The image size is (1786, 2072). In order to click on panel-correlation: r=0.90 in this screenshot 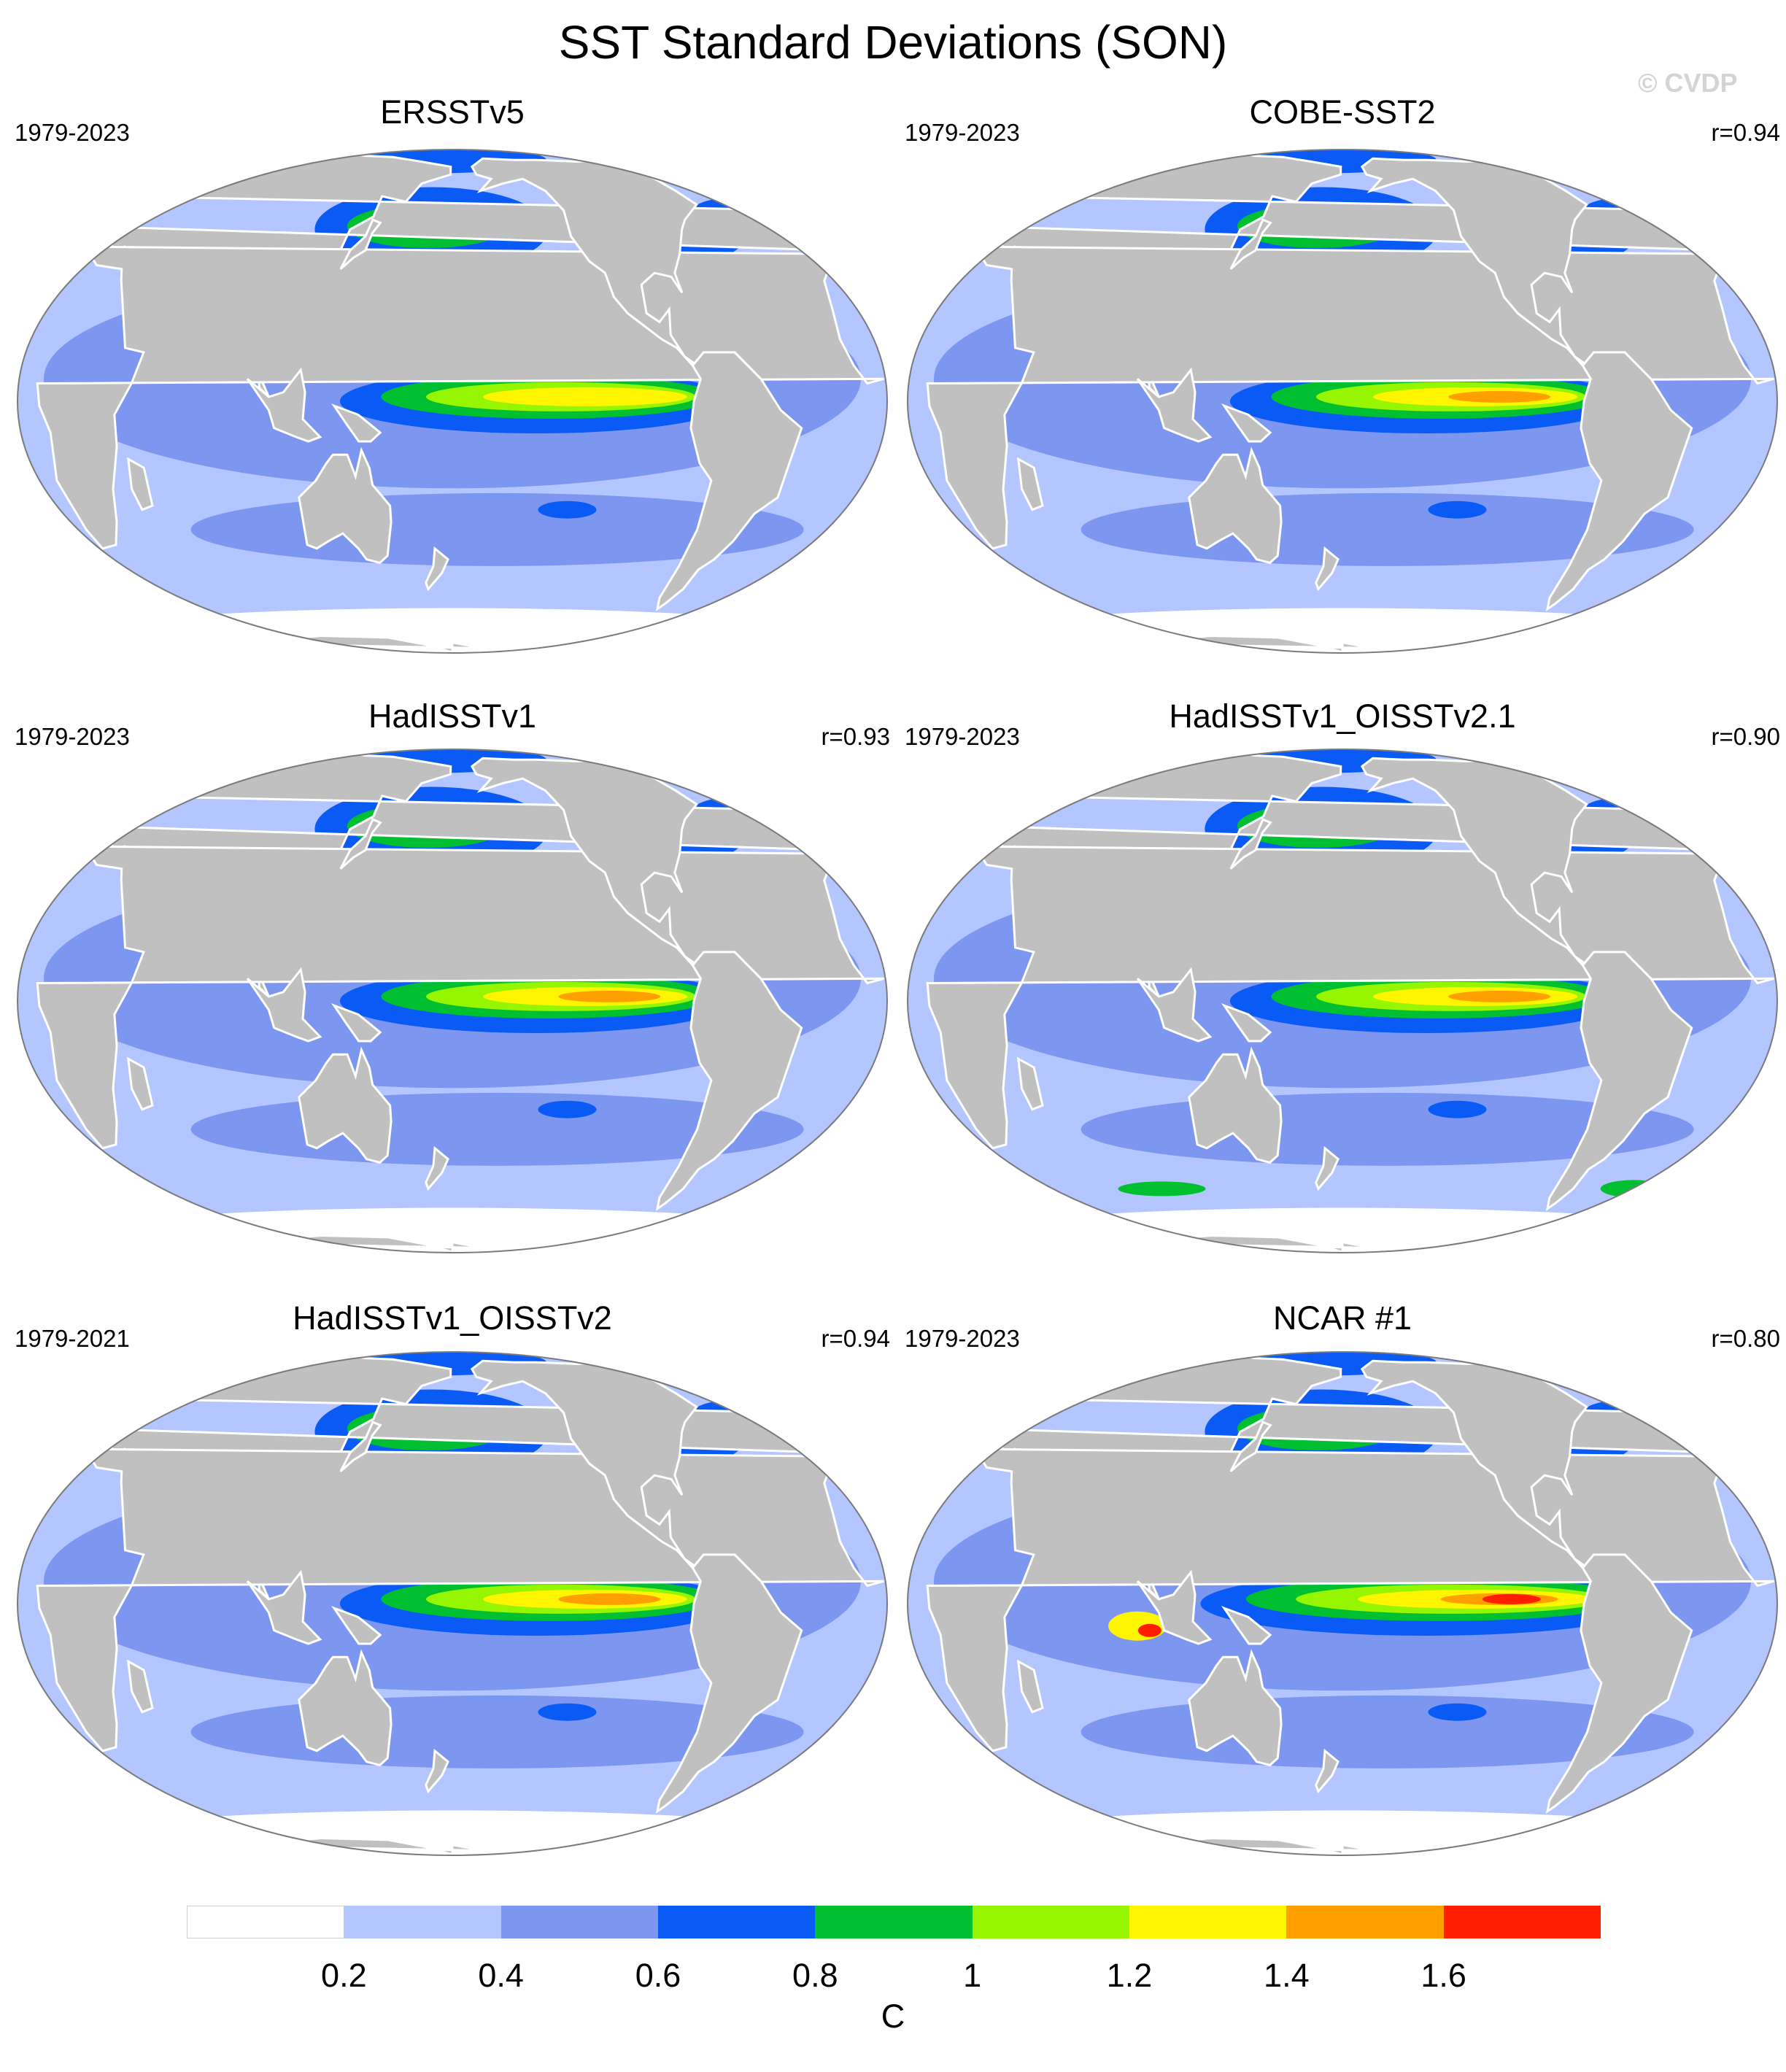, I will do `click(1746, 736)`.